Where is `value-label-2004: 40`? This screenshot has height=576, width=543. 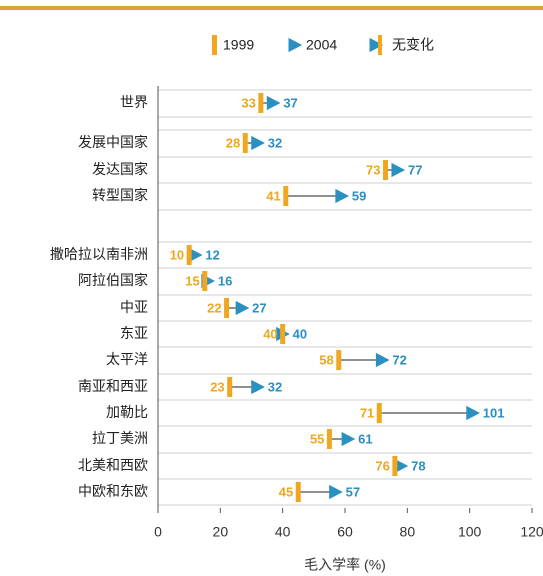 value-label-2004: 40 is located at coordinates (300, 333).